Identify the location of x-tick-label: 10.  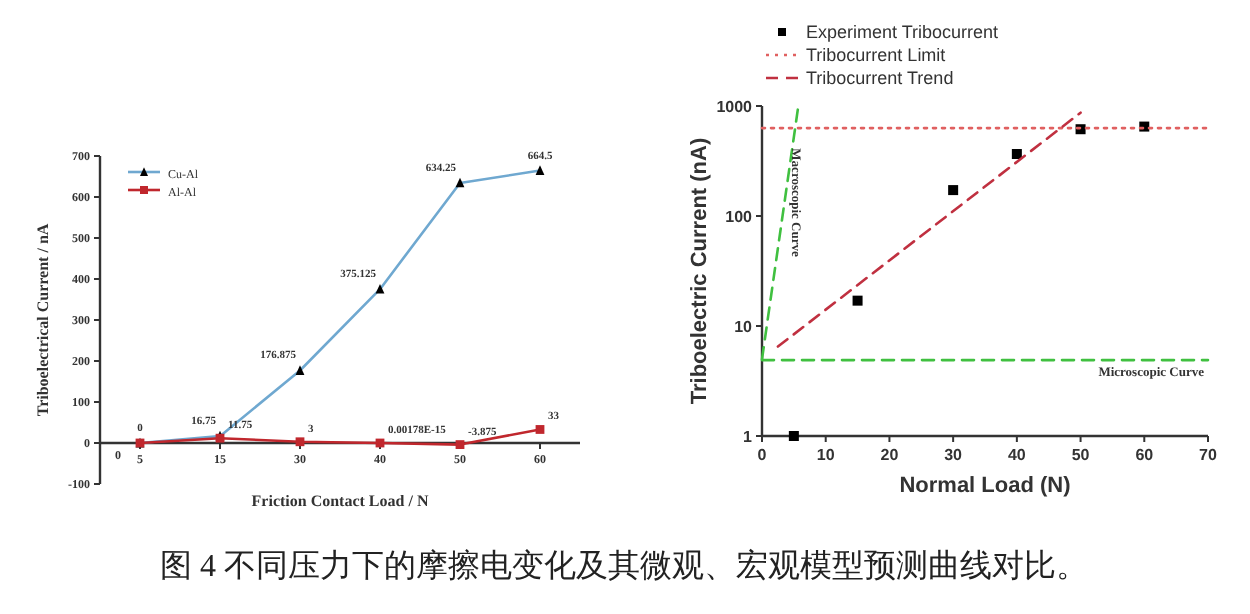
(826, 455).